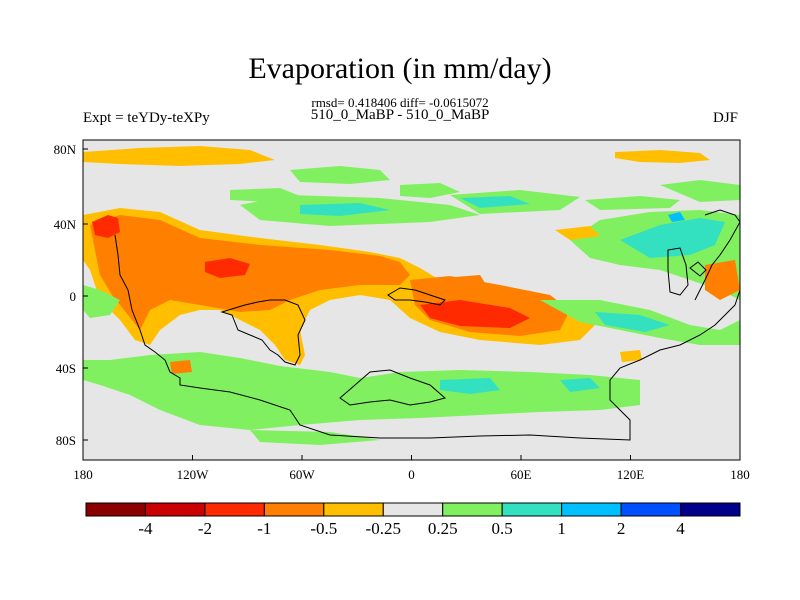 This screenshot has width=800, height=600. What do you see at coordinates (631, 474) in the screenshot?
I see `lon-tick-label: 120E` at bounding box center [631, 474].